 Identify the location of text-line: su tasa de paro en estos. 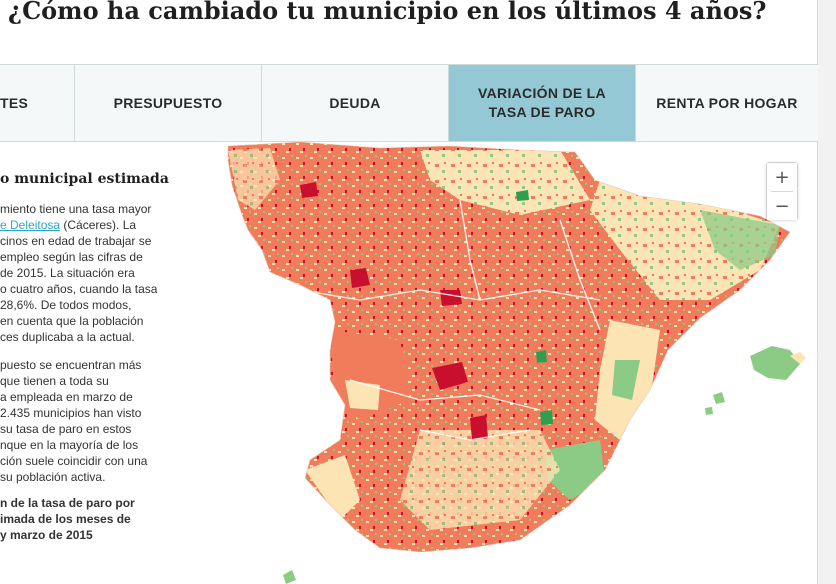
(66, 429).